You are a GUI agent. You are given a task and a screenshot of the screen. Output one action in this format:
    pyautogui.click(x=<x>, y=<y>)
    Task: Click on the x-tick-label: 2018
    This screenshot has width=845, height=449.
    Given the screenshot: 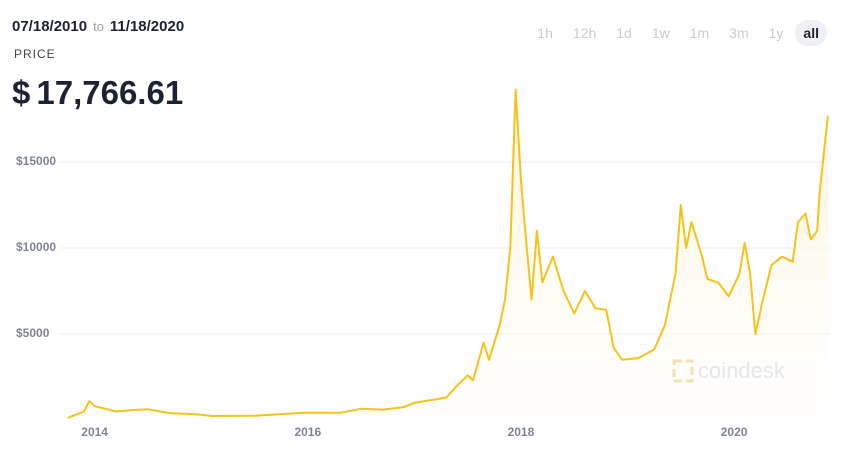 What is the action you would take?
    pyautogui.click(x=521, y=432)
    